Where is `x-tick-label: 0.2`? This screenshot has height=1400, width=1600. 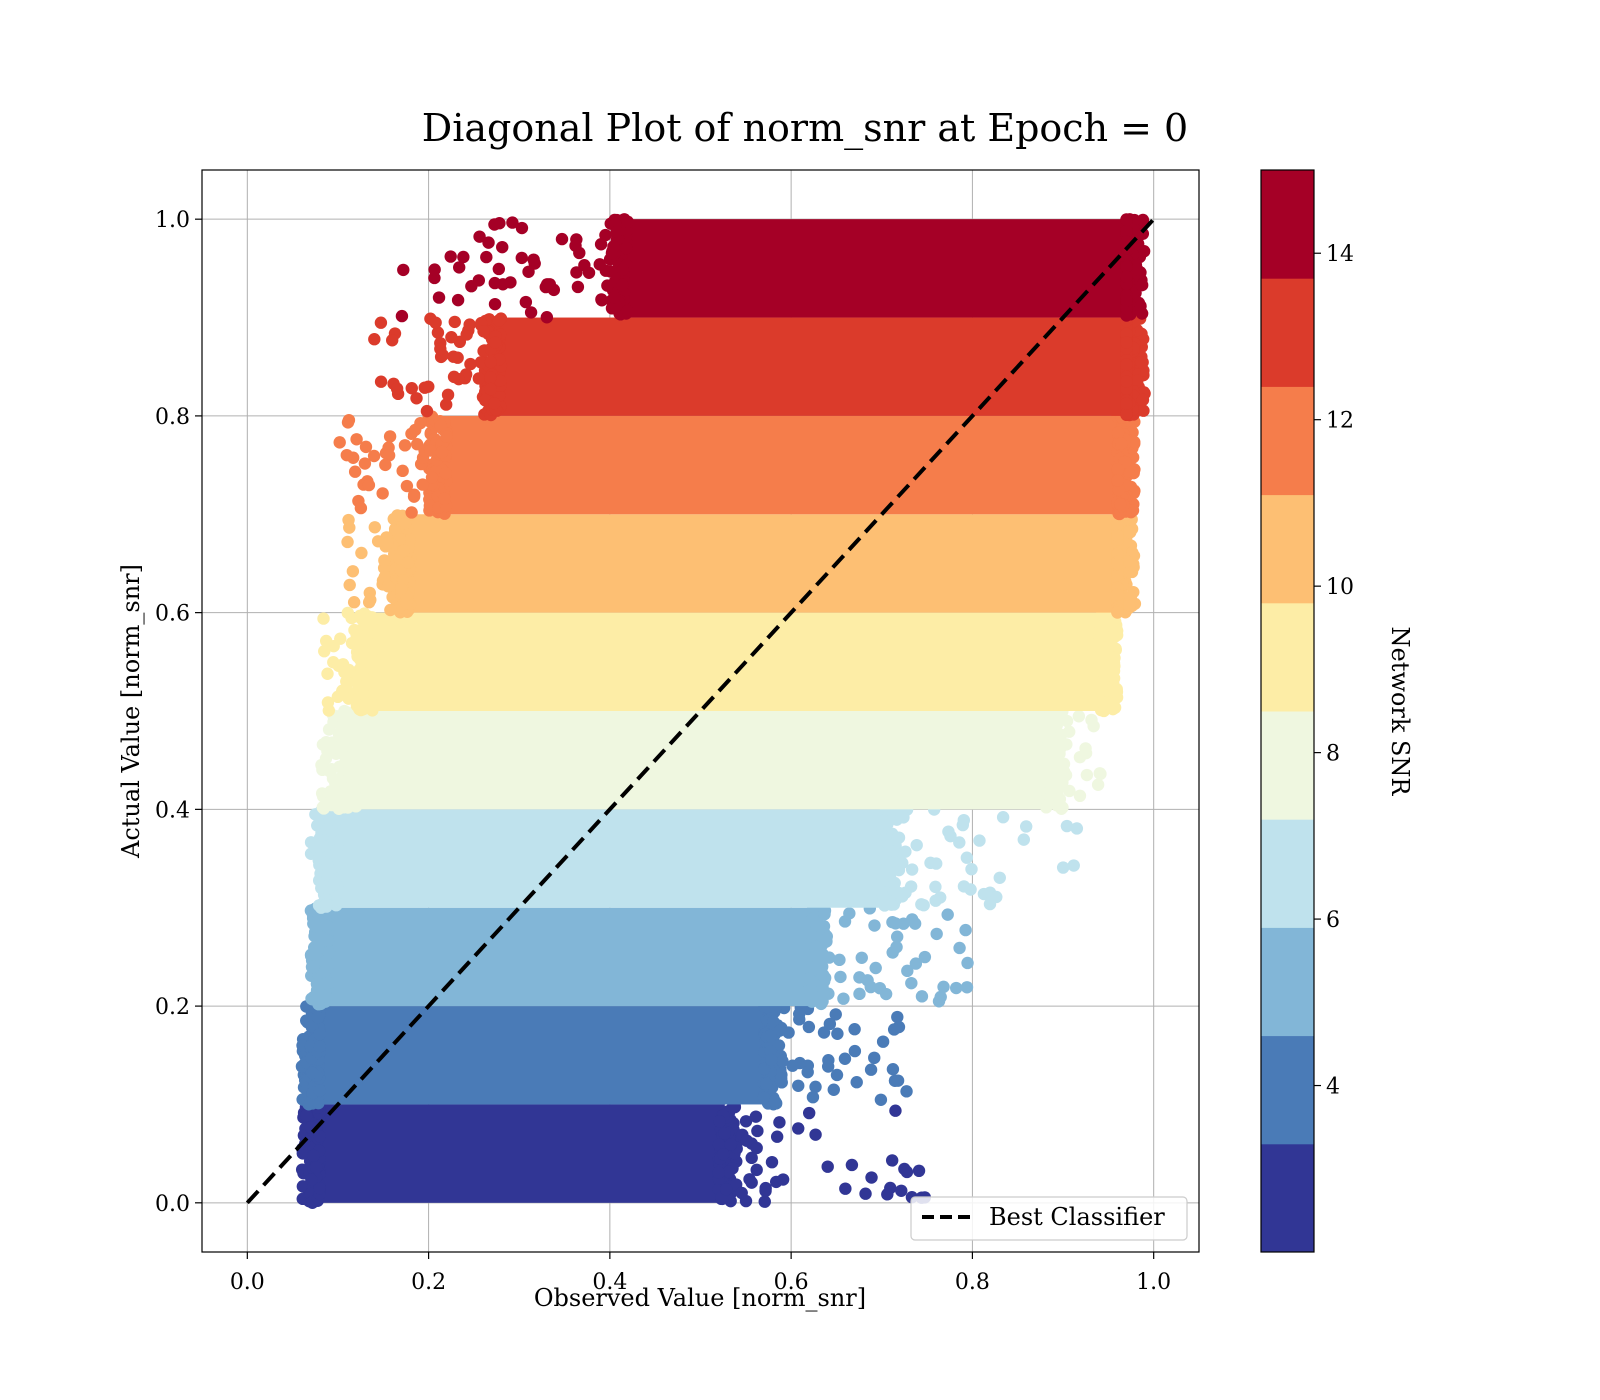
x-tick-label: 0.2 is located at coordinates (428, 1282).